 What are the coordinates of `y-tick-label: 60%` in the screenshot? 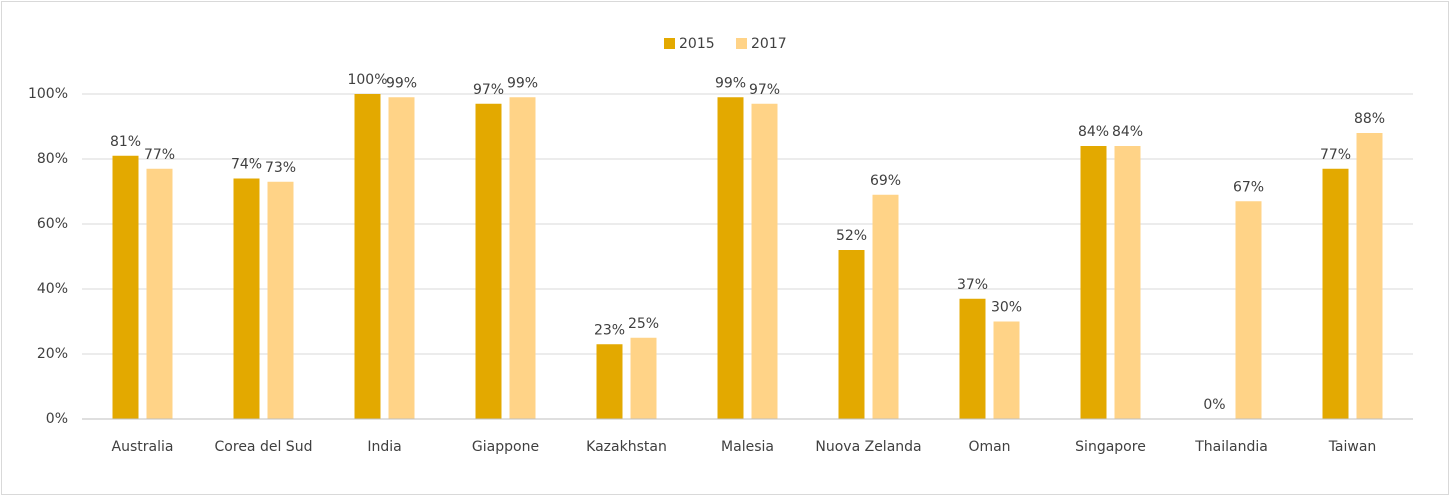 It's located at (52, 224).